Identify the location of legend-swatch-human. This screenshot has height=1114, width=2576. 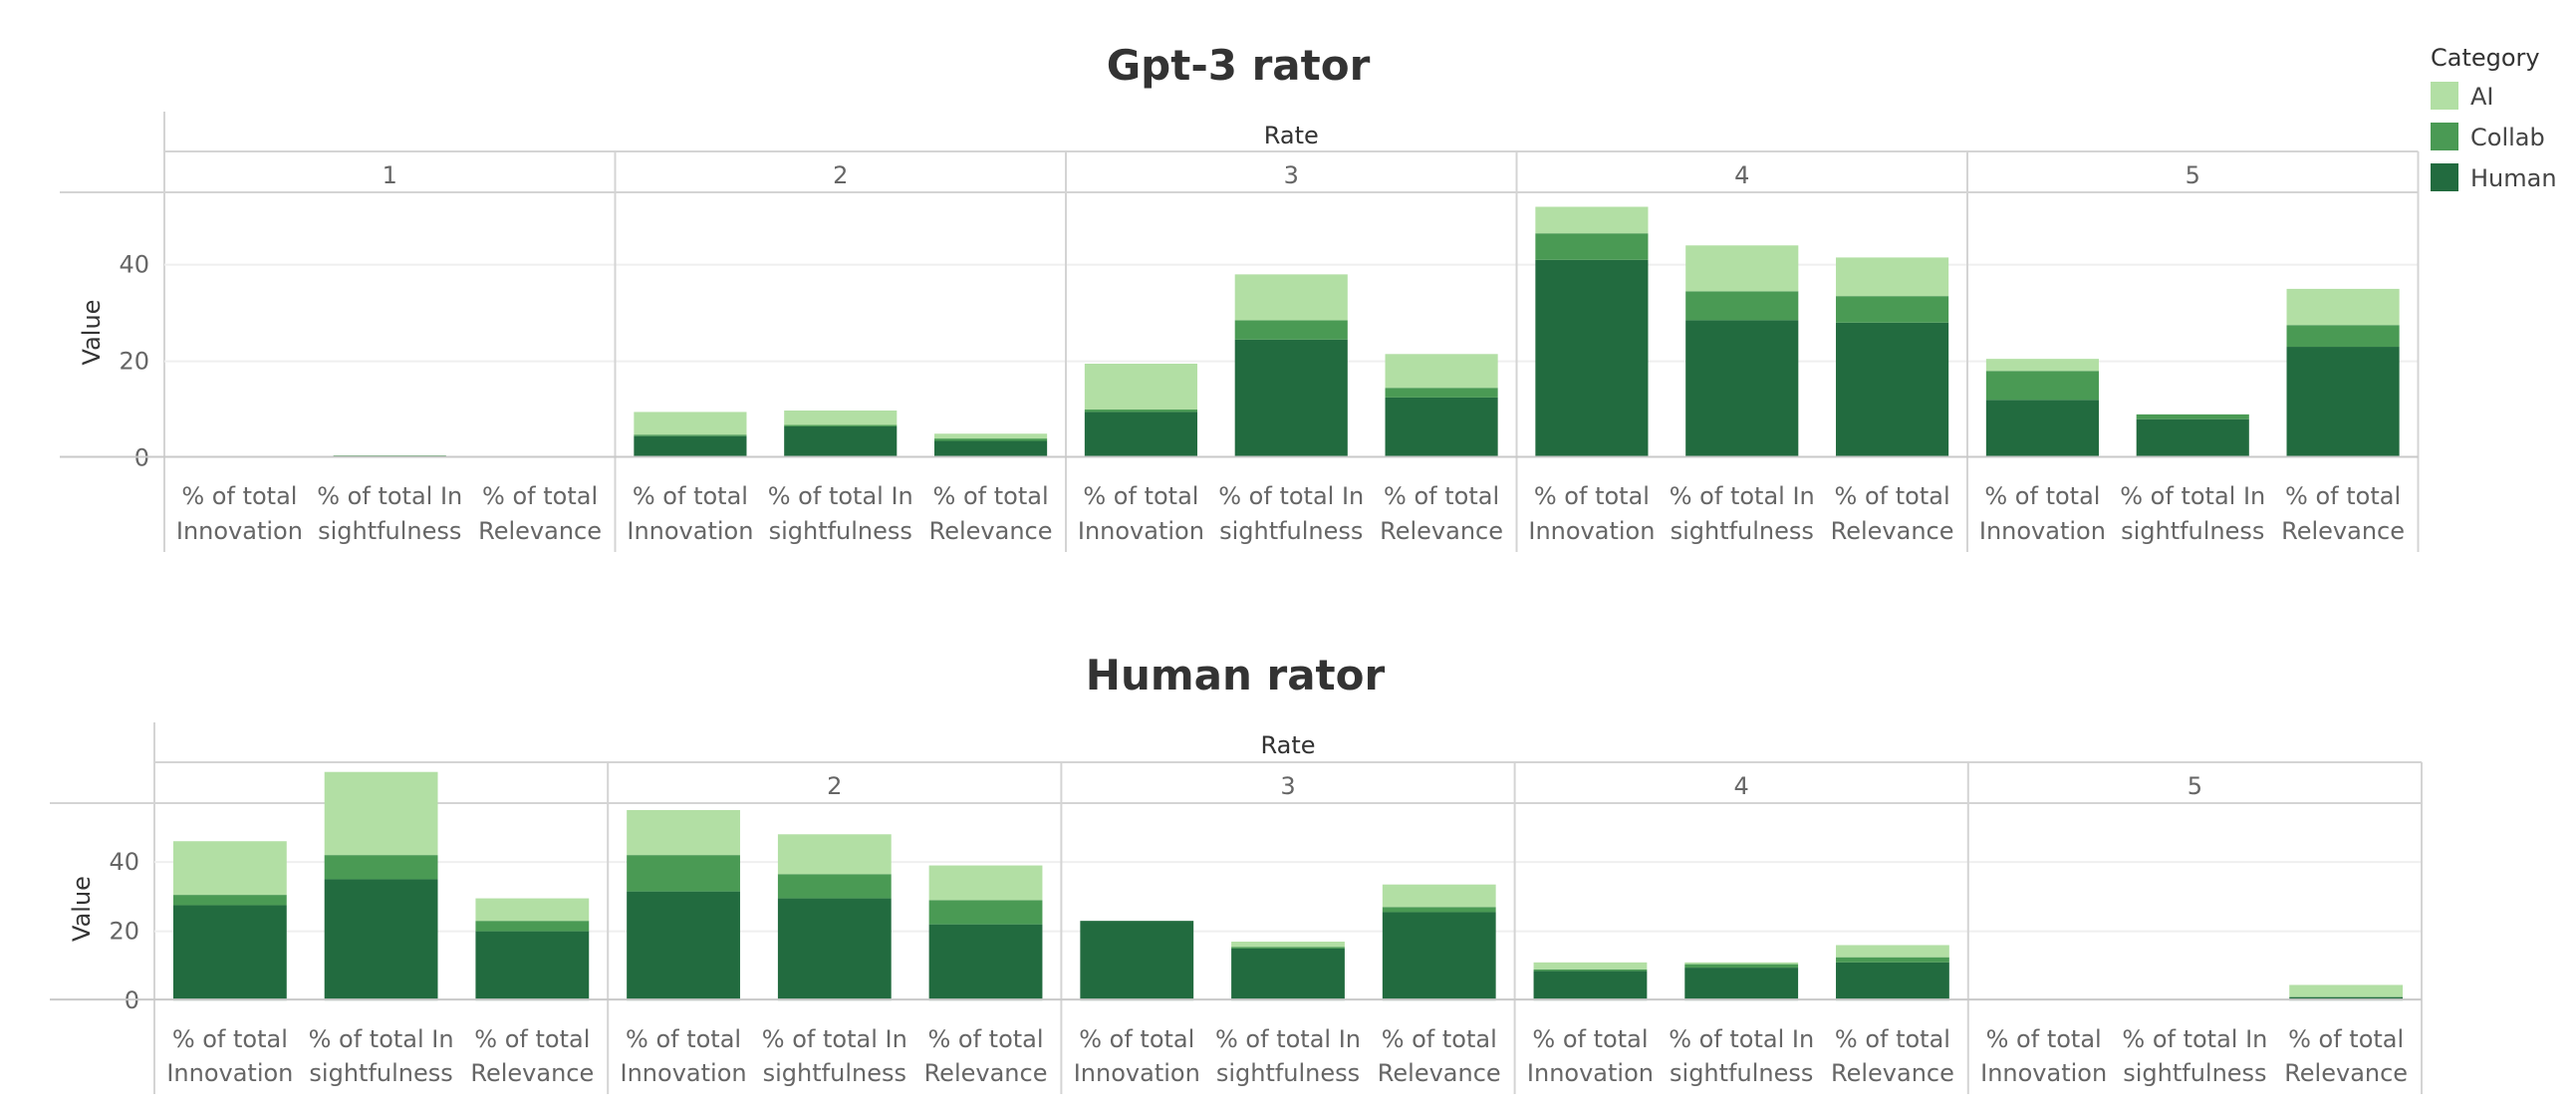
(2444, 177).